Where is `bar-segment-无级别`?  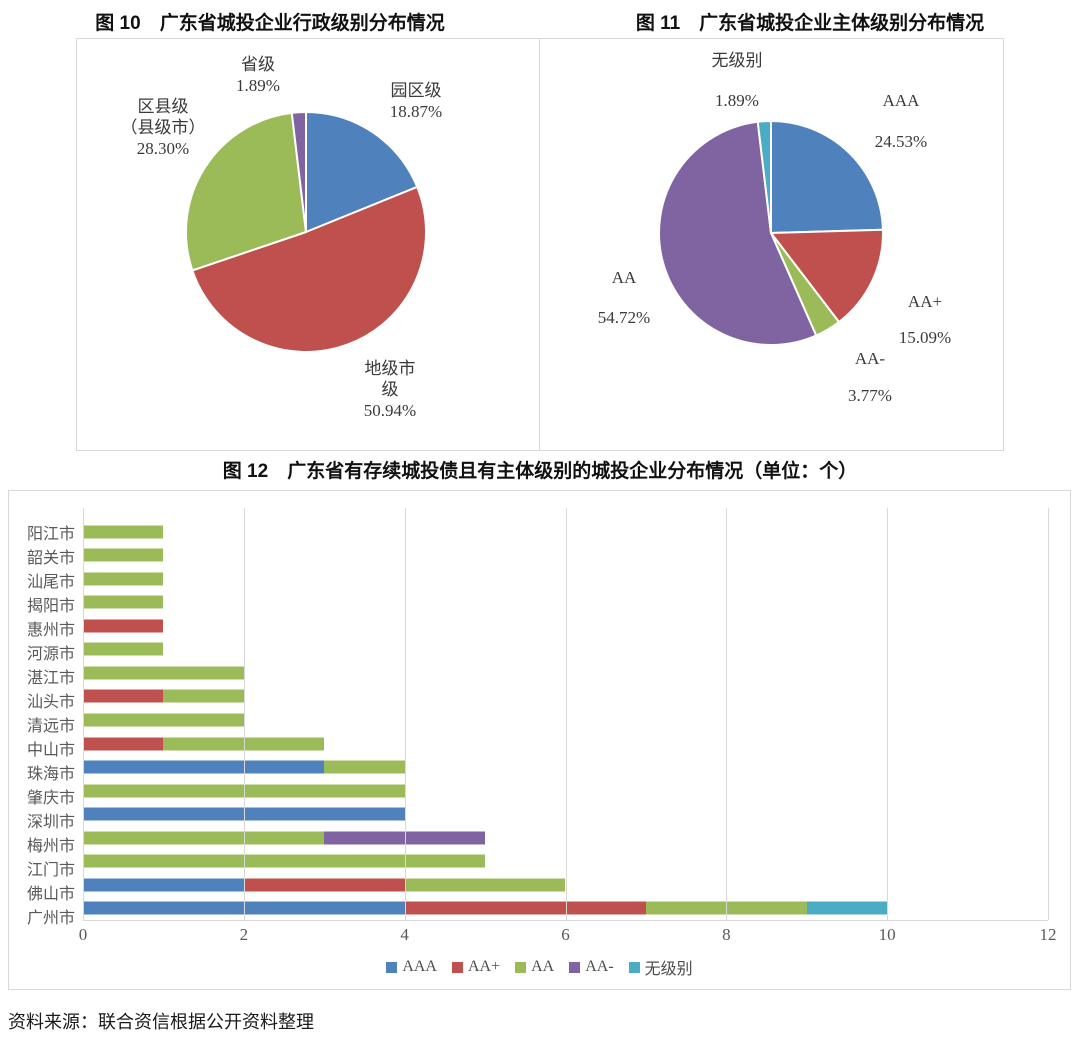
bar-segment-无级别 is located at coordinates (847, 908).